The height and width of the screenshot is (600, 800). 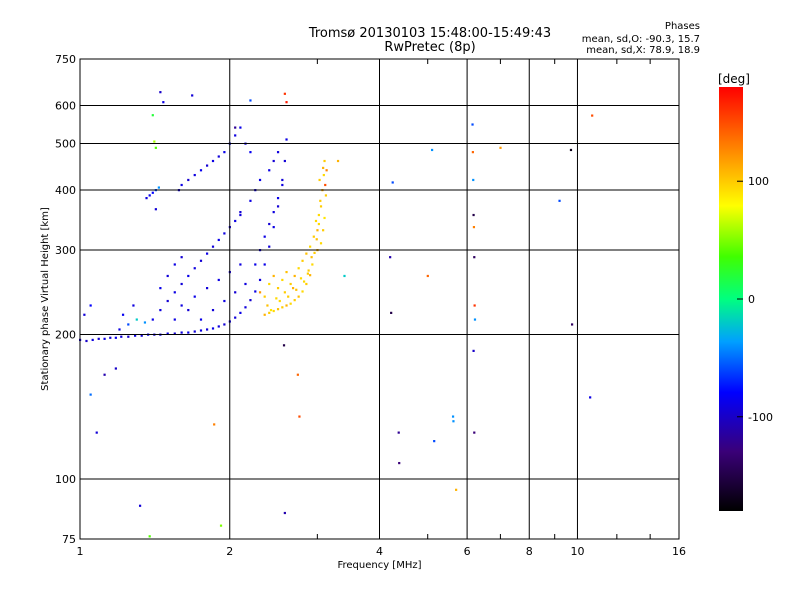 I want to click on chart-title-line2: RwPretec (8p), so click(x=430, y=47).